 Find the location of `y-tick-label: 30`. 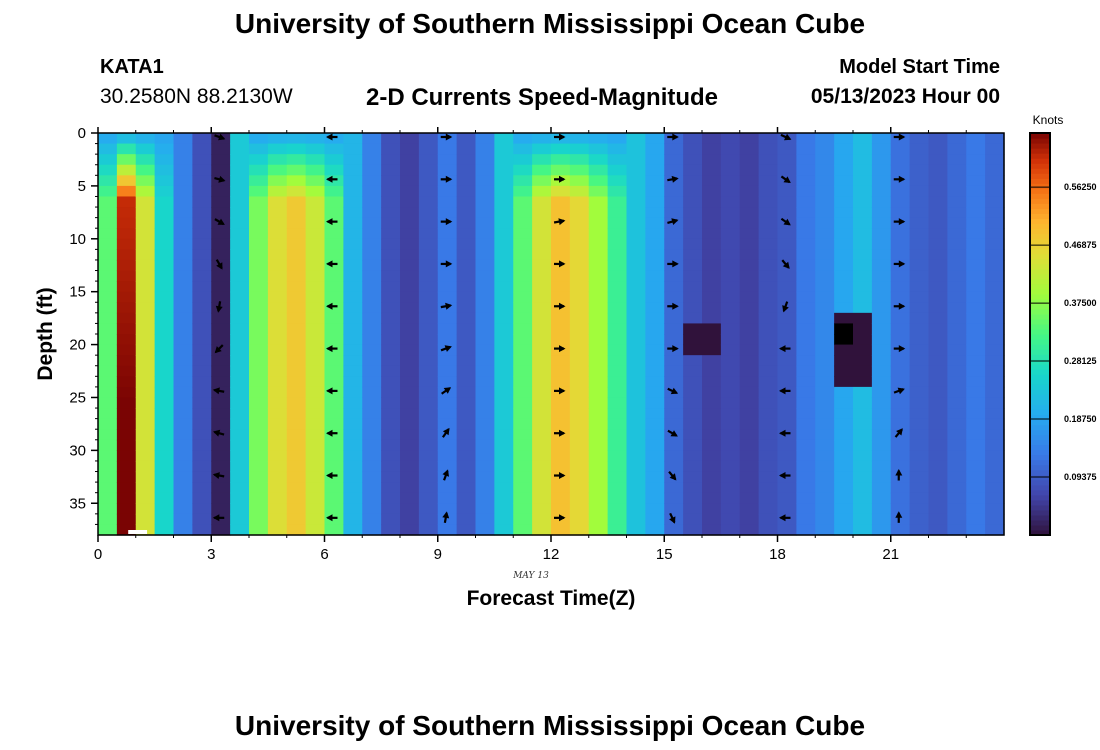

y-tick-label: 30 is located at coordinates (77, 450).